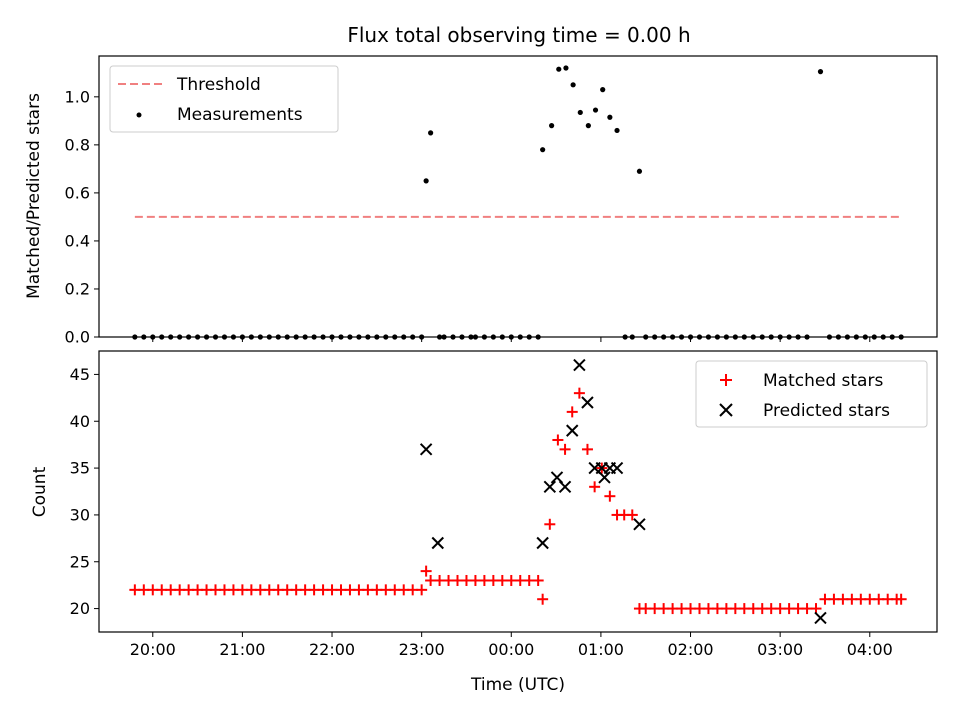 The height and width of the screenshot is (720, 960). Describe the element at coordinates (77, 288) in the screenshot. I see `top-y-tick-label: 0.2` at that location.